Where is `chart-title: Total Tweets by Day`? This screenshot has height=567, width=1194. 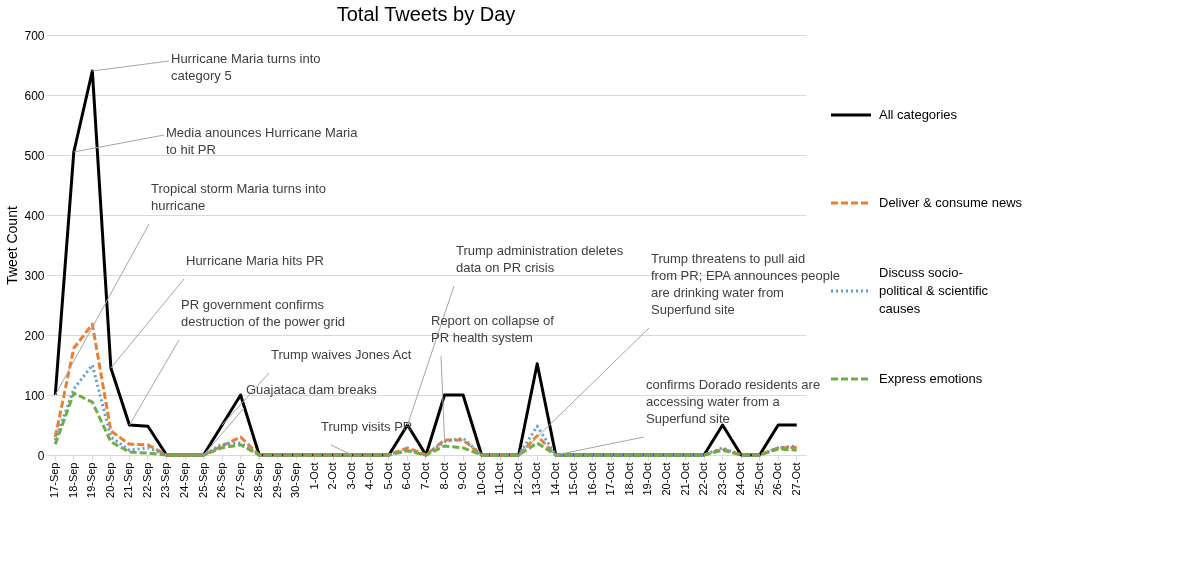
chart-title: Total Tweets by Day is located at coordinates (426, 14).